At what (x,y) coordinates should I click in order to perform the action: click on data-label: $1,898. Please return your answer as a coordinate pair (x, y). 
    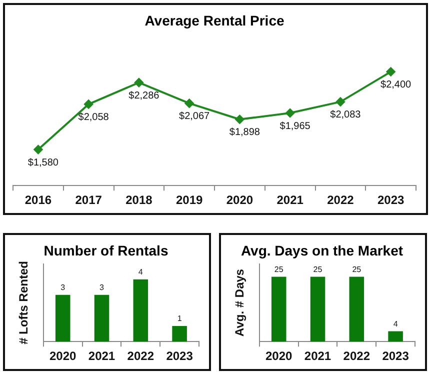
    Looking at the image, I should click on (244, 132).